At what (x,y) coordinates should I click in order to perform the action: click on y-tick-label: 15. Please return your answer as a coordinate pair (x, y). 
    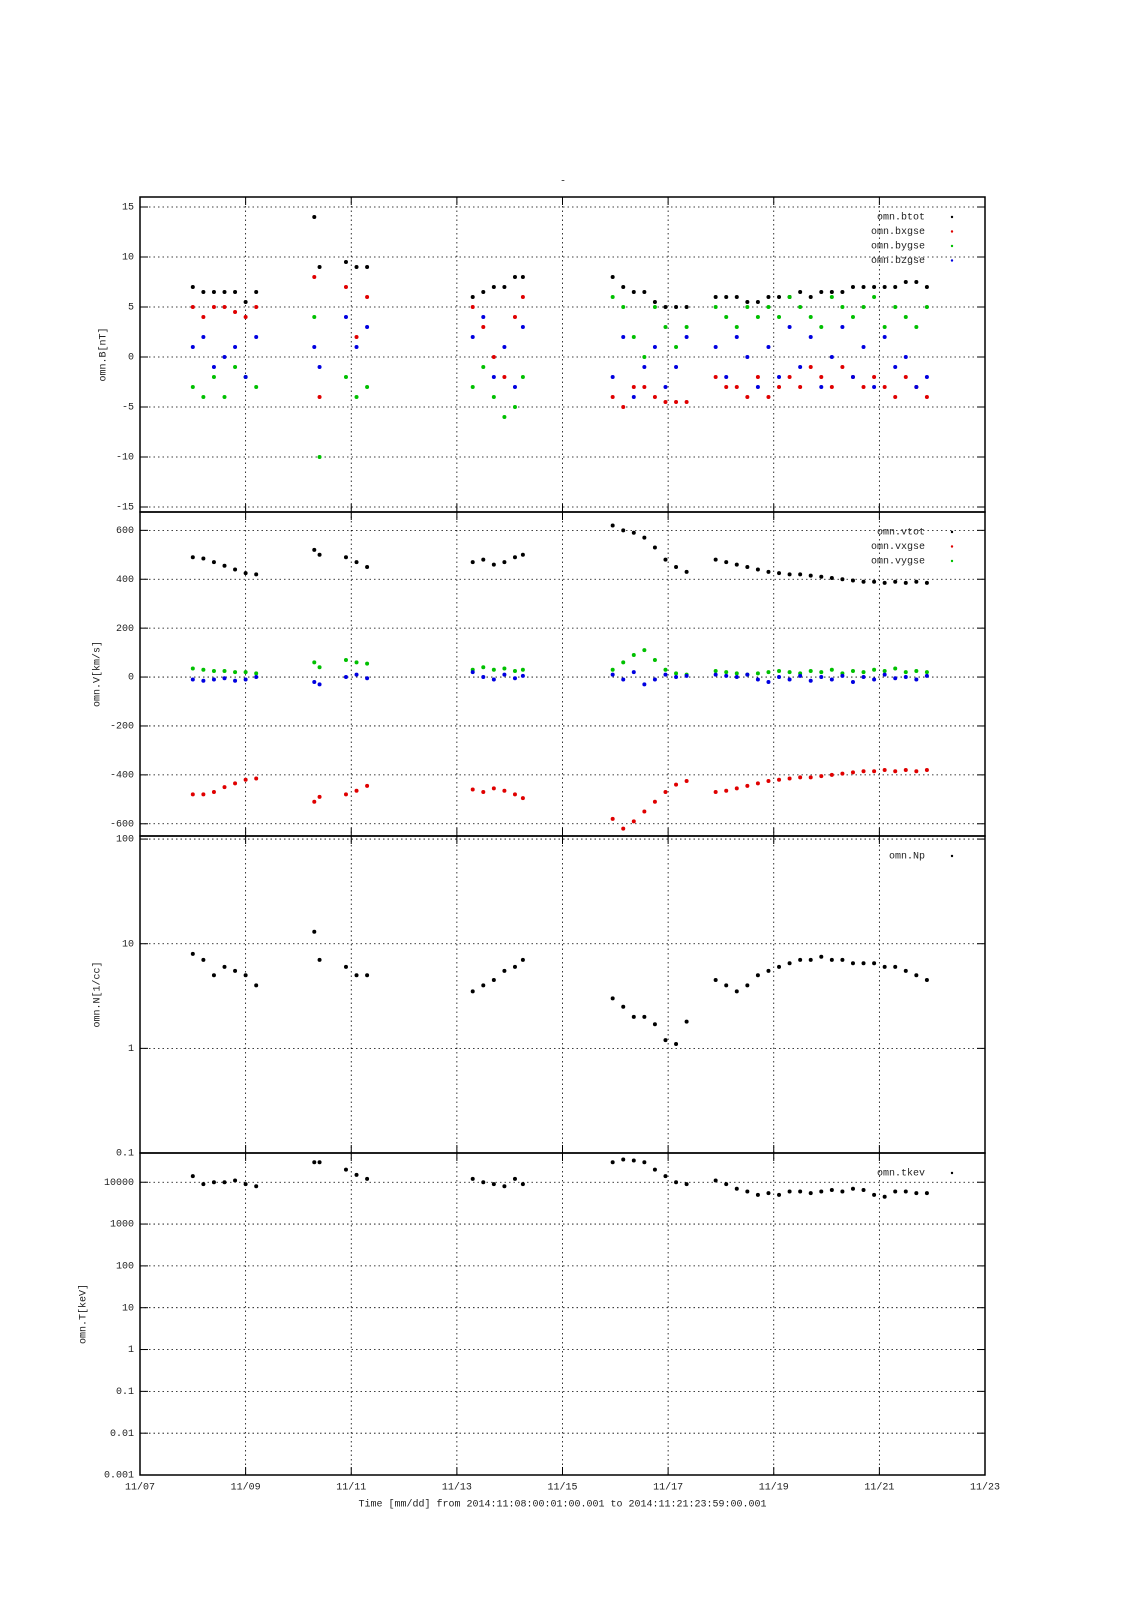
    Looking at the image, I should click on (128, 208).